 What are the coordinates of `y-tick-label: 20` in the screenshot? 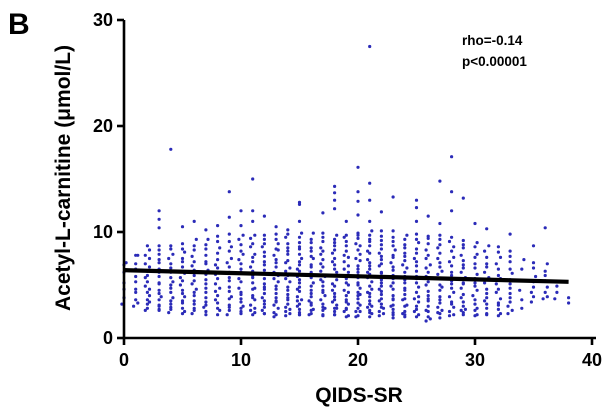 It's located at (103, 126).